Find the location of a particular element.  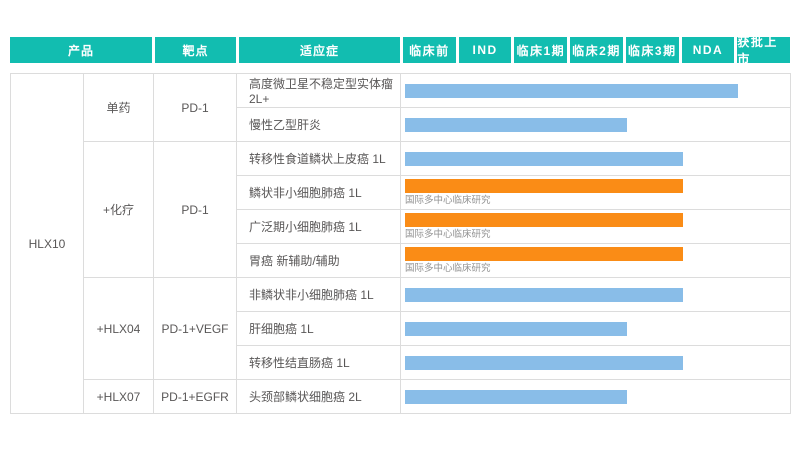

indication-cell: 慢性乙型肝炎 is located at coordinates (318, 124).